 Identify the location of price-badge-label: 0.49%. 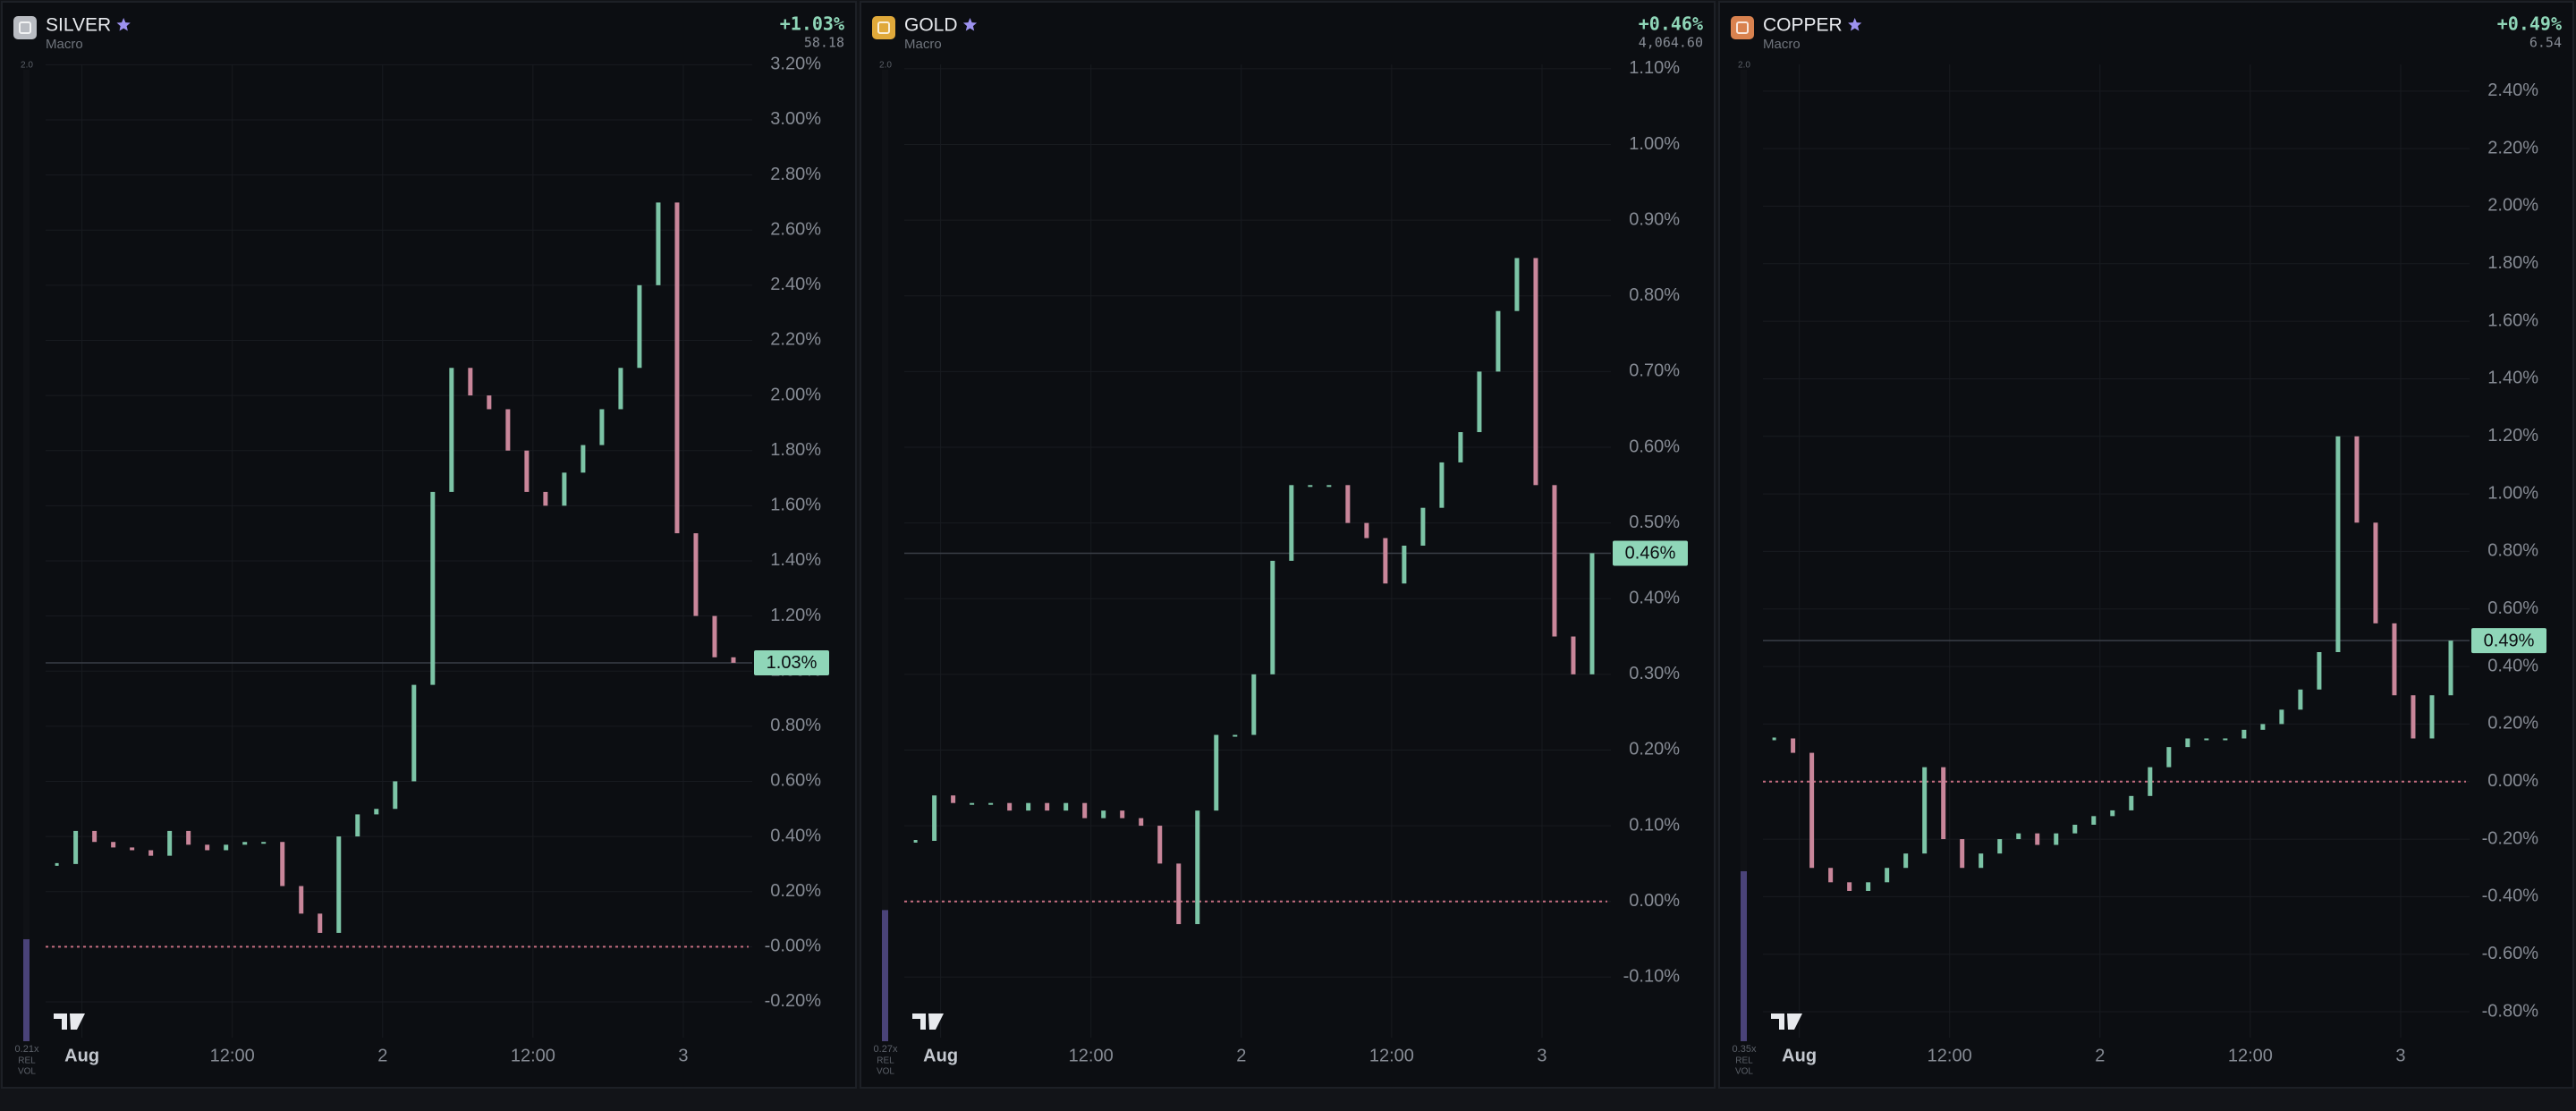
(2509, 640).